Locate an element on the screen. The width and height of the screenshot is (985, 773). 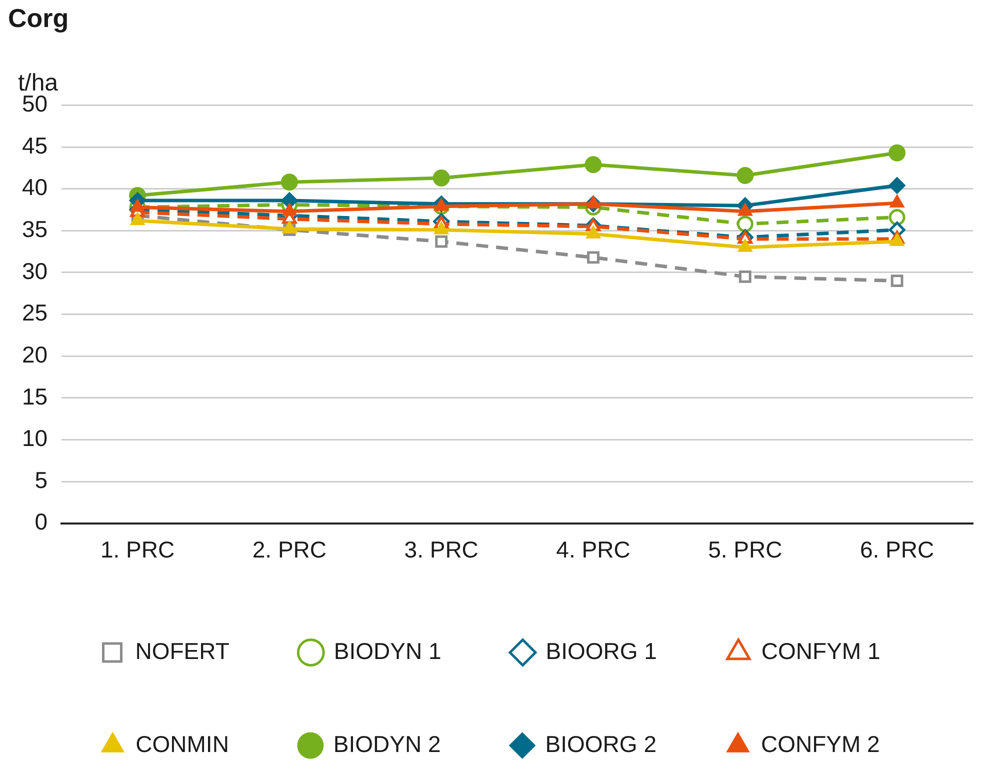
y-tick-label: 20 is located at coordinates (35, 354).